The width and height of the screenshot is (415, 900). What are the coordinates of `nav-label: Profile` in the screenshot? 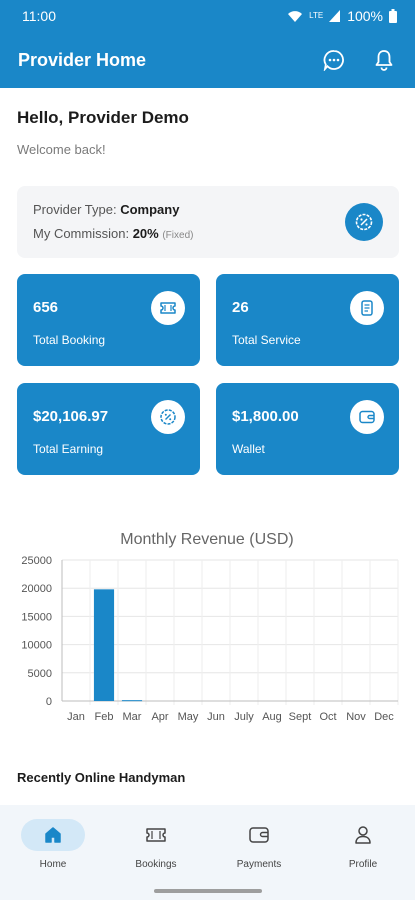 It's located at (363, 864).